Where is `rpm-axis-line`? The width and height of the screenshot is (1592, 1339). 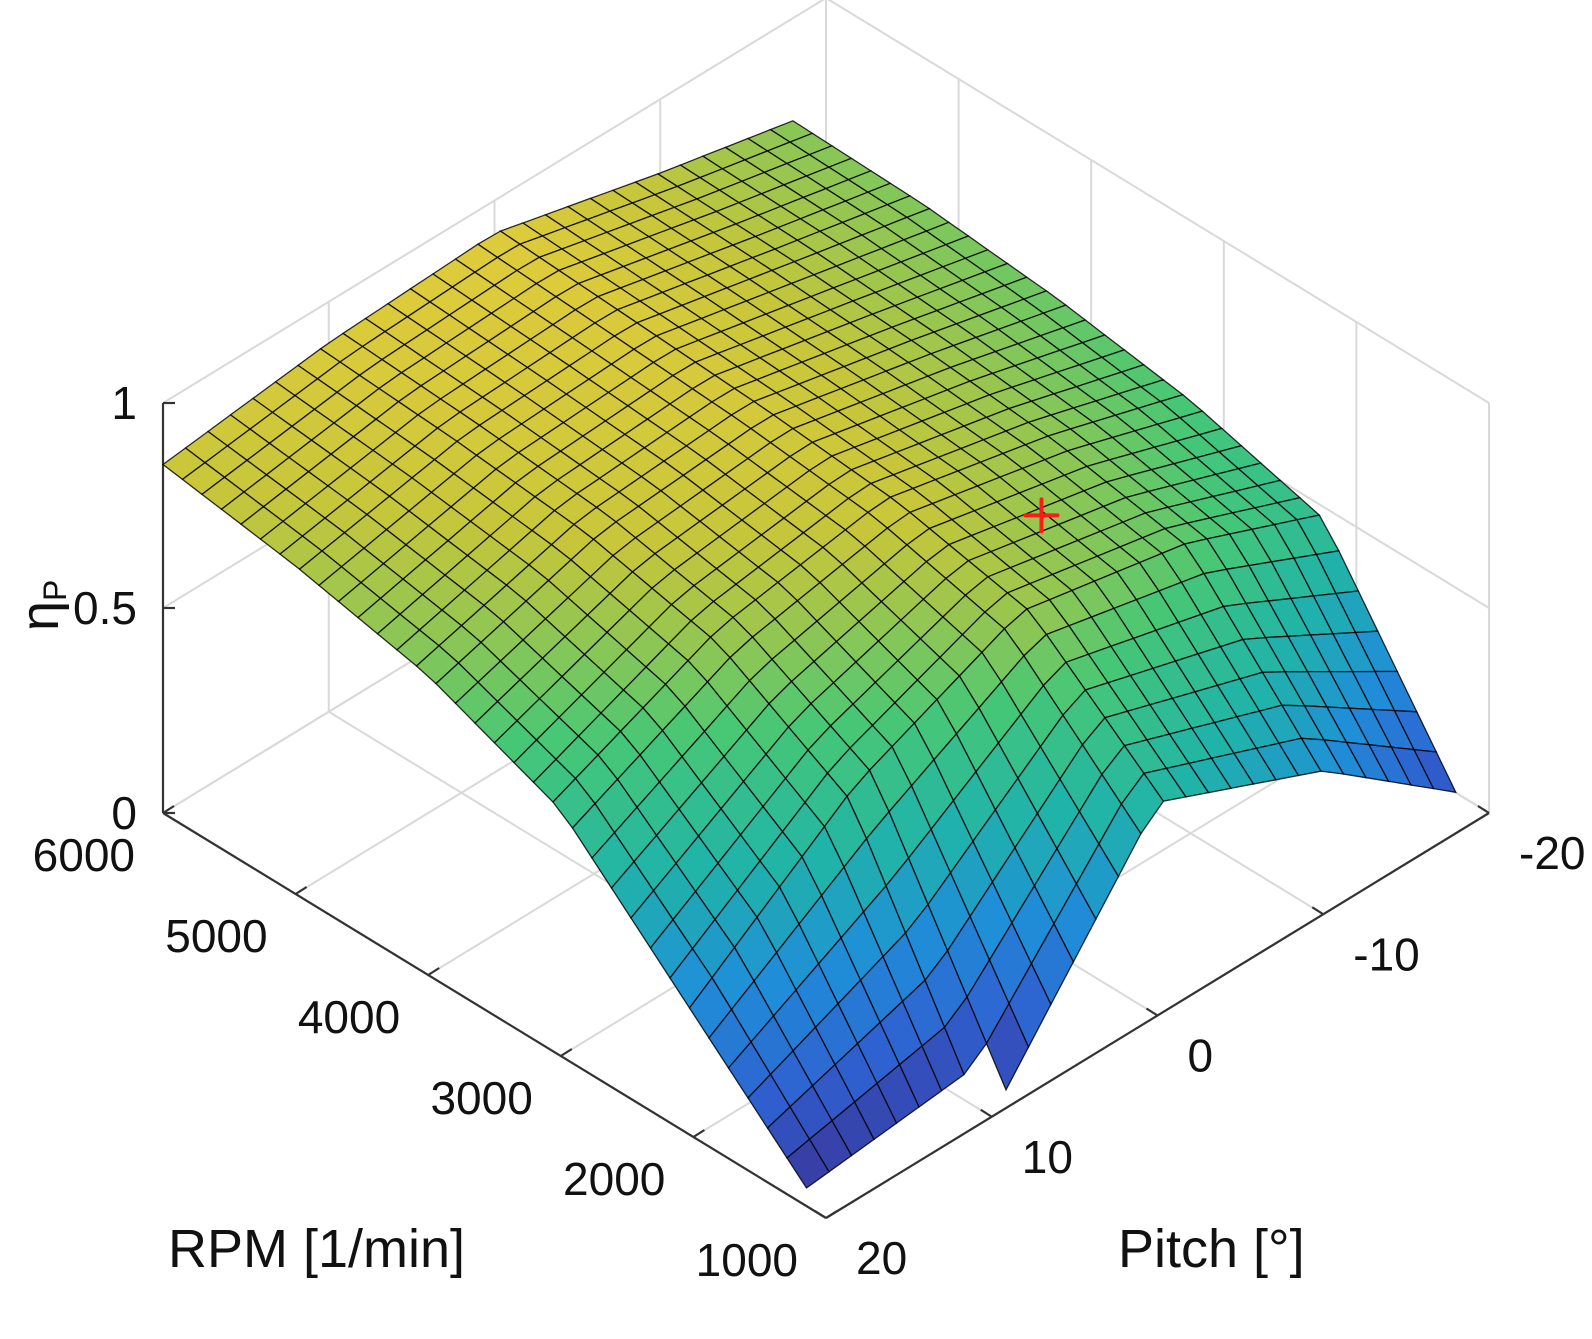
rpm-axis-line is located at coordinates (494, 1015).